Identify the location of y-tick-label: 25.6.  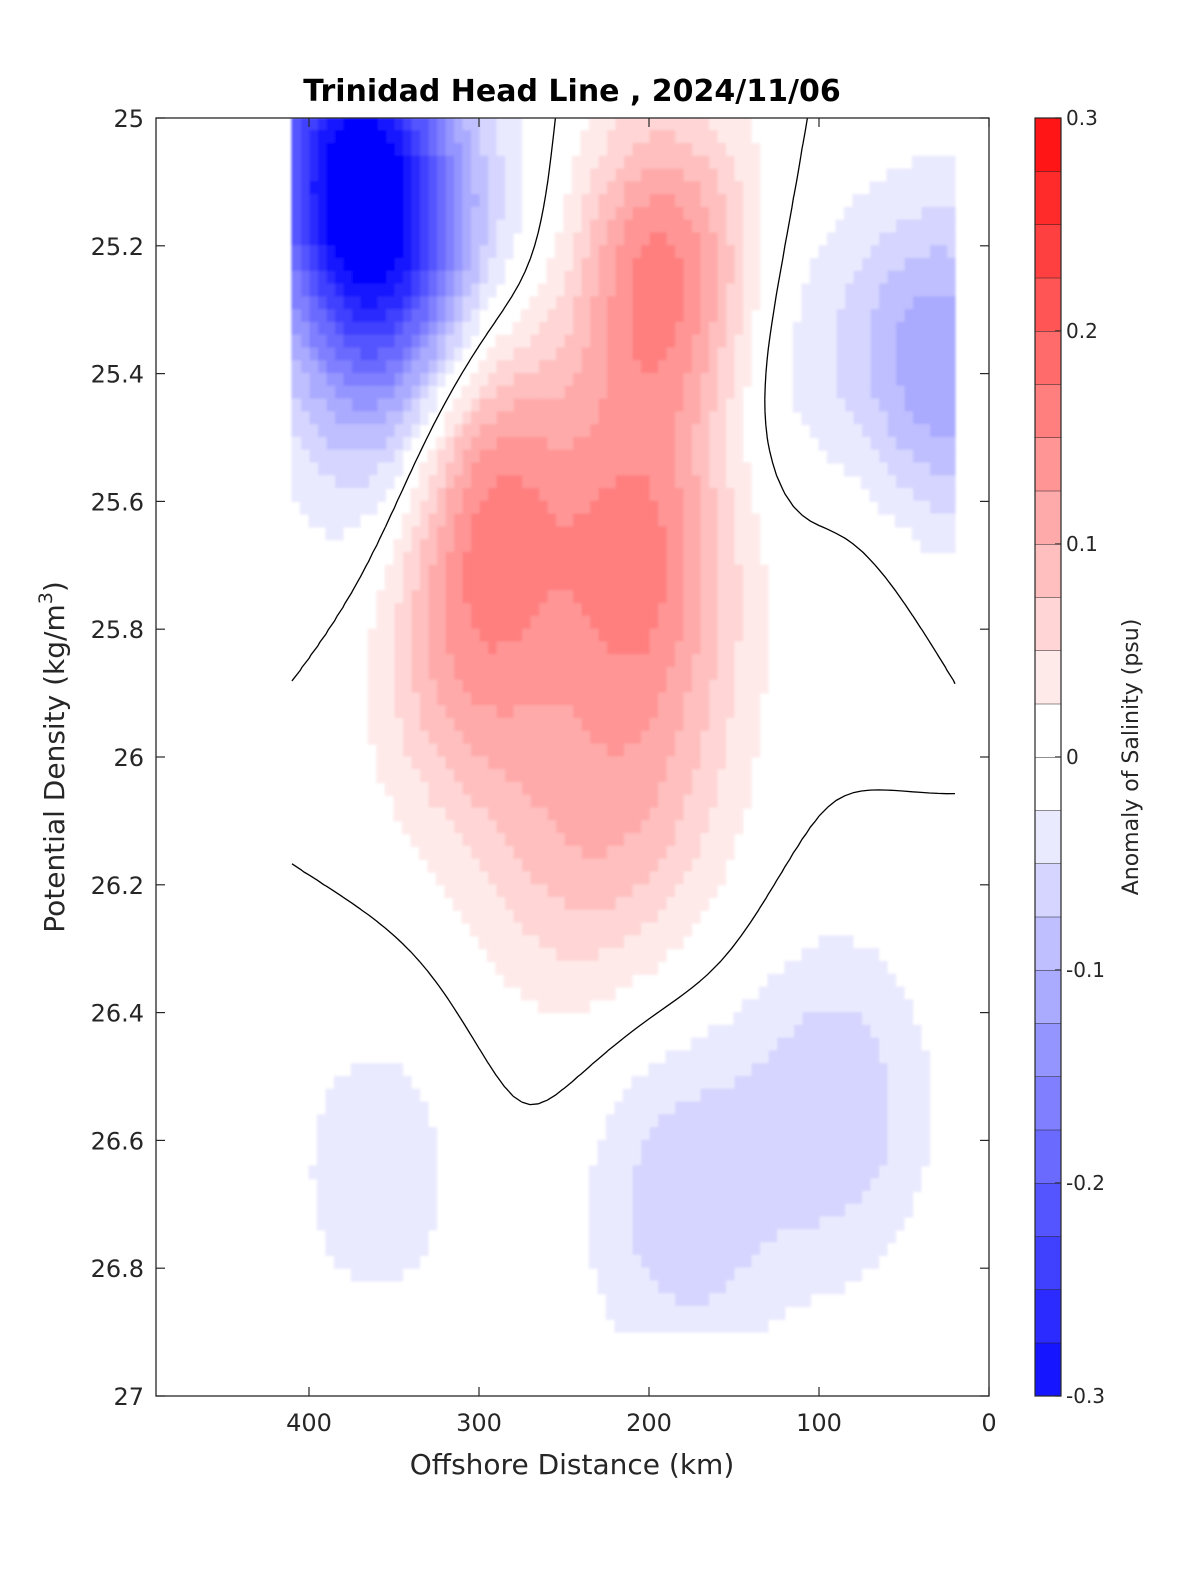
(117, 502).